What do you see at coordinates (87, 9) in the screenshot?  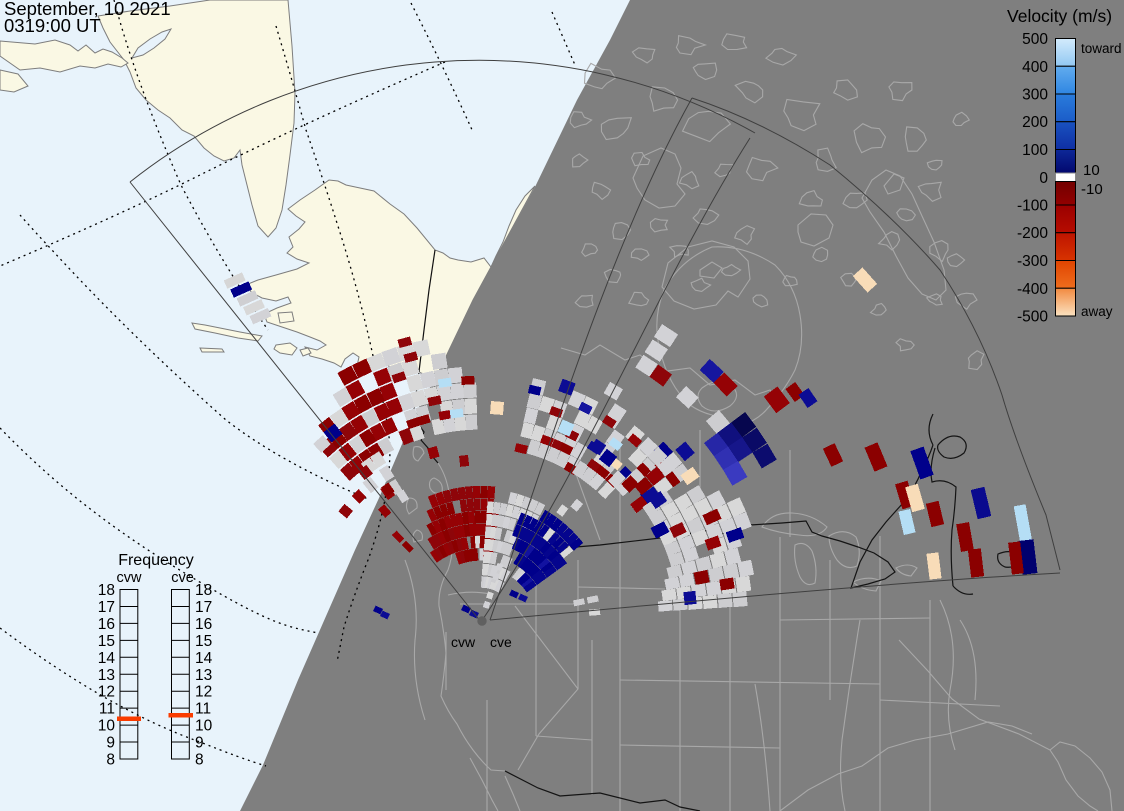 I see `svg-text: September, 10 2021` at bounding box center [87, 9].